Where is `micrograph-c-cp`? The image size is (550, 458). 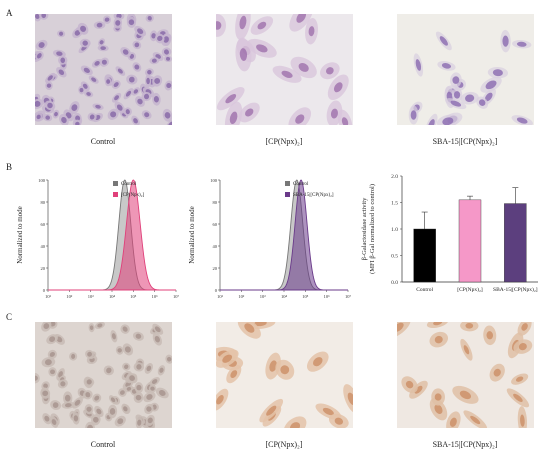 micrograph-c-cp is located at coordinates (284, 375).